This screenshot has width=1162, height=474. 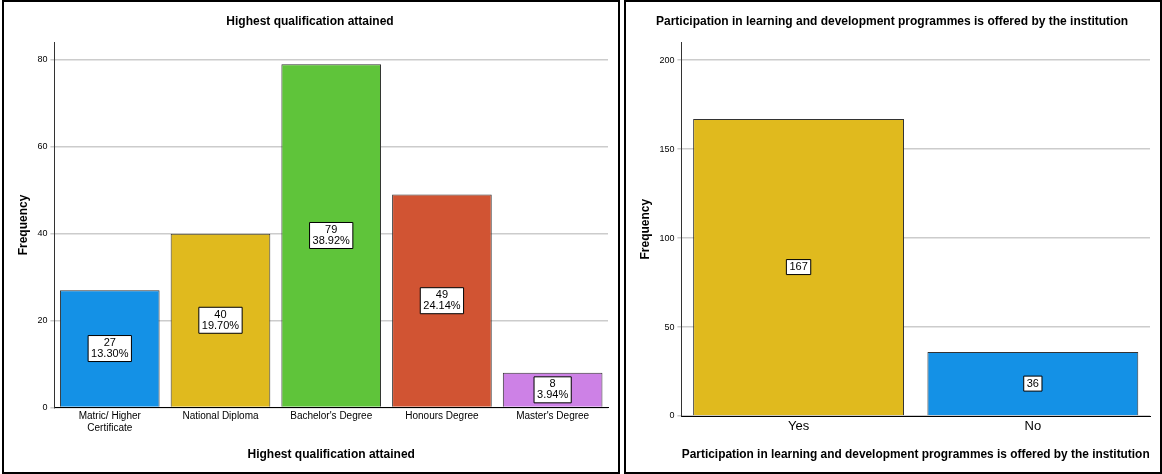 What do you see at coordinates (667, 59) in the screenshot?
I see `y-tick-label: 200` at bounding box center [667, 59].